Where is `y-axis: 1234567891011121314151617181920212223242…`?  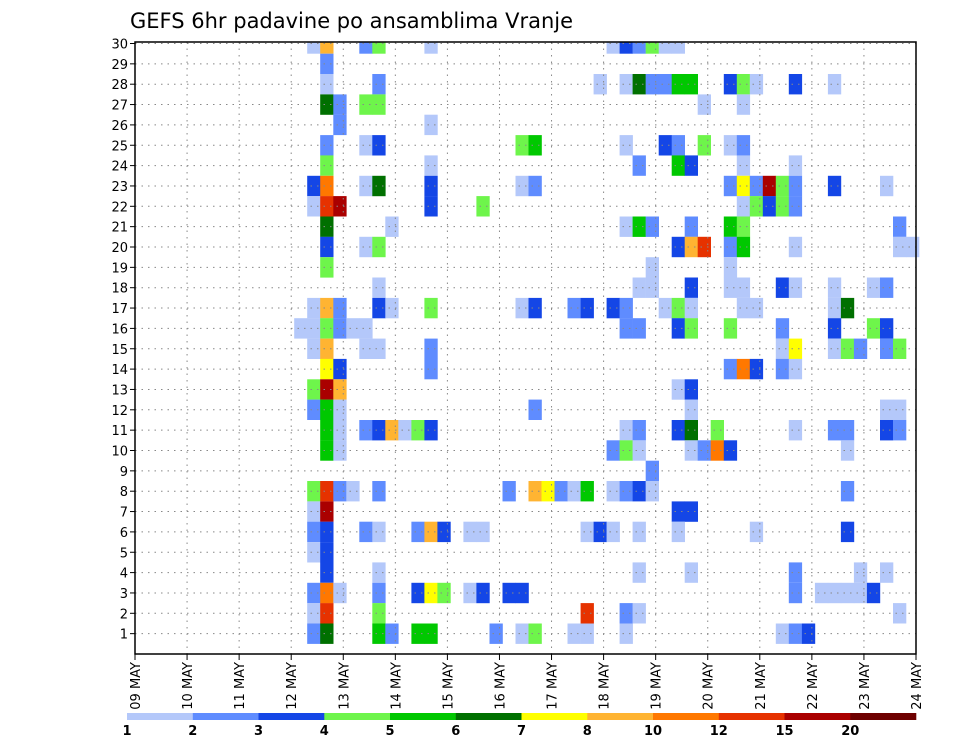 y-axis: 1234567891011121314151617181920212223242… is located at coordinates (123, 340).